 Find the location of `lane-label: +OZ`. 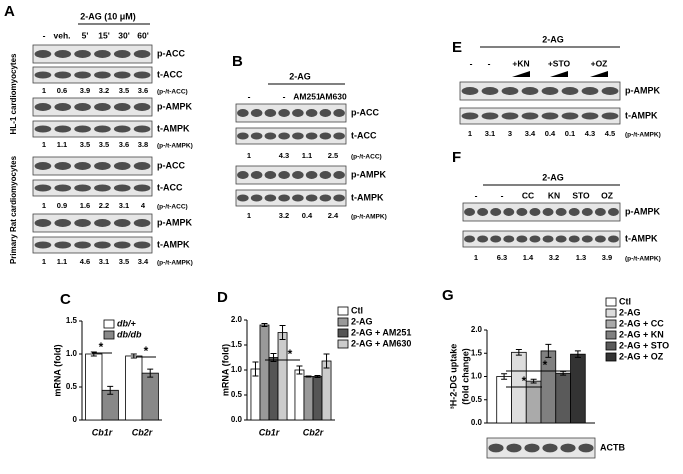

lane-label: +OZ is located at coordinates (599, 63).